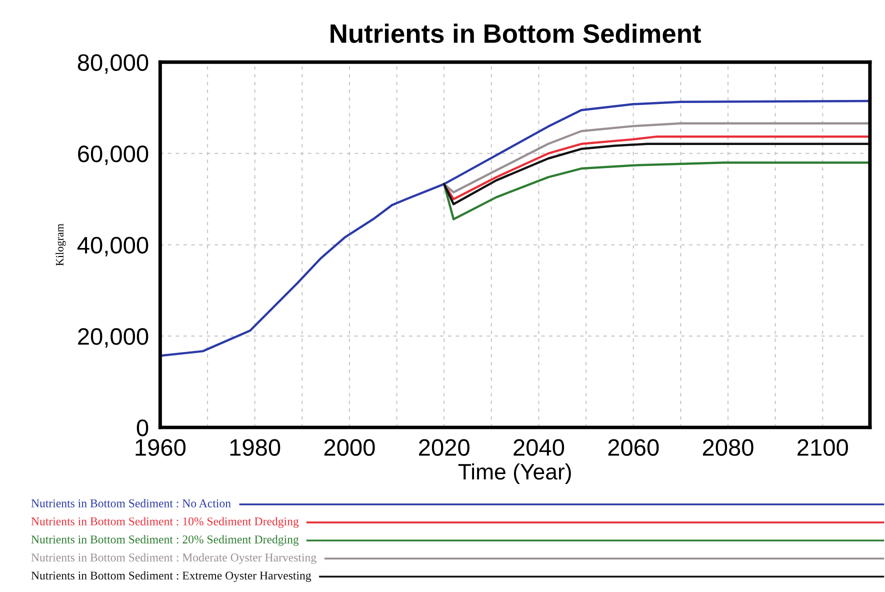 This screenshot has height=592, width=885. I want to click on x-axis-title: Time (Year), so click(514, 473).